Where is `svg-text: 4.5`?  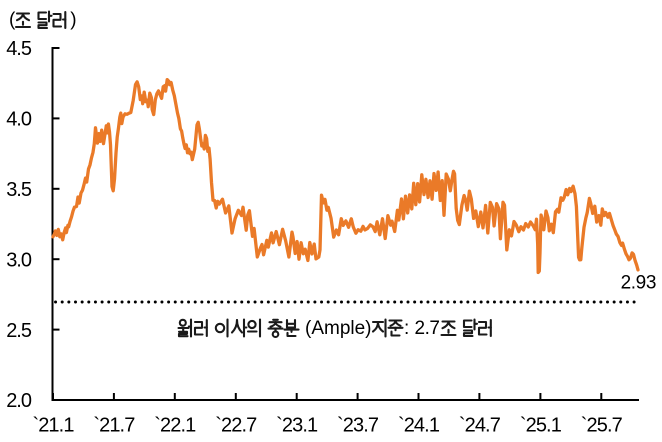 svg-text: 4.5 is located at coordinates (19, 49).